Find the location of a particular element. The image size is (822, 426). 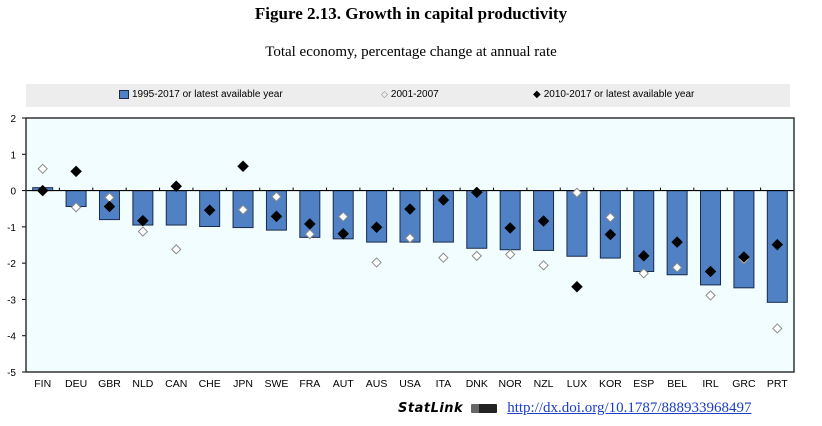

y-tick-label: 2 is located at coordinates (13, 119).